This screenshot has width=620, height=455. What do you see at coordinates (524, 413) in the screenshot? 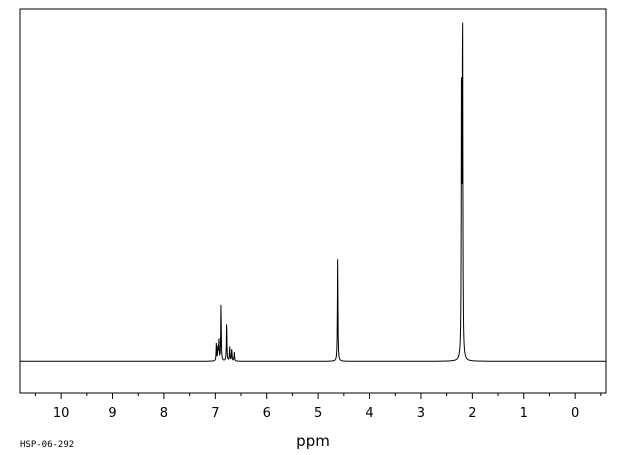
I see `x-tick-label: 1` at bounding box center [524, 413].